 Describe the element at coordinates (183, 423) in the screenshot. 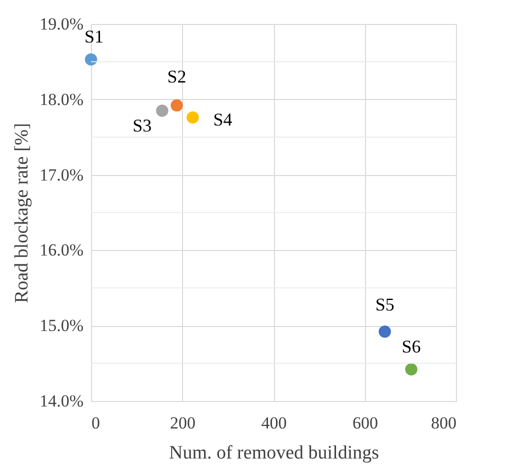

I see `x-tick-label: 200` at that location.